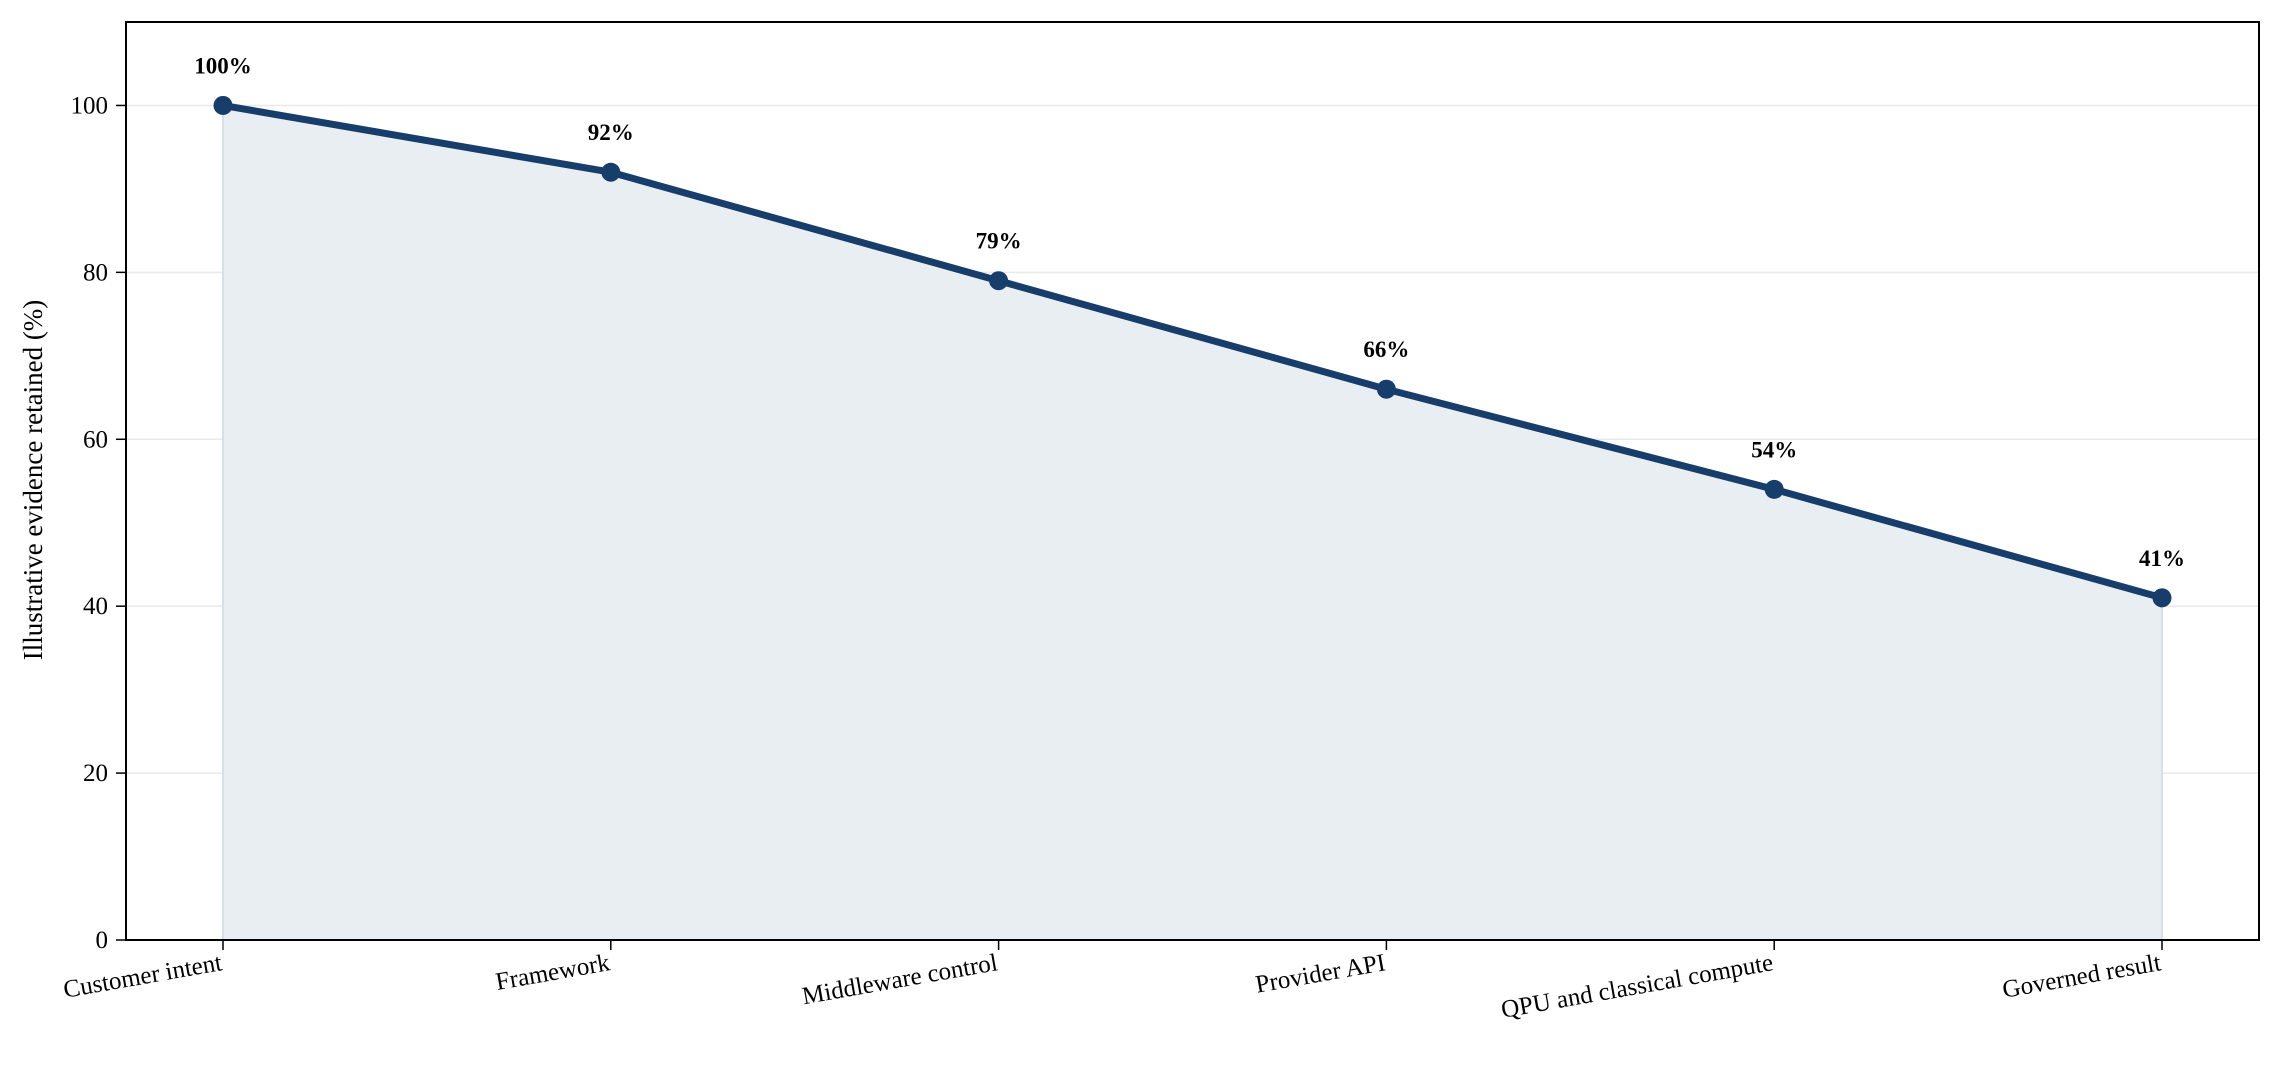  What do you see at coordinates (1386, 349) in the screenshot?
I see `data-label: 66%` at bounding box center [1386, 349].